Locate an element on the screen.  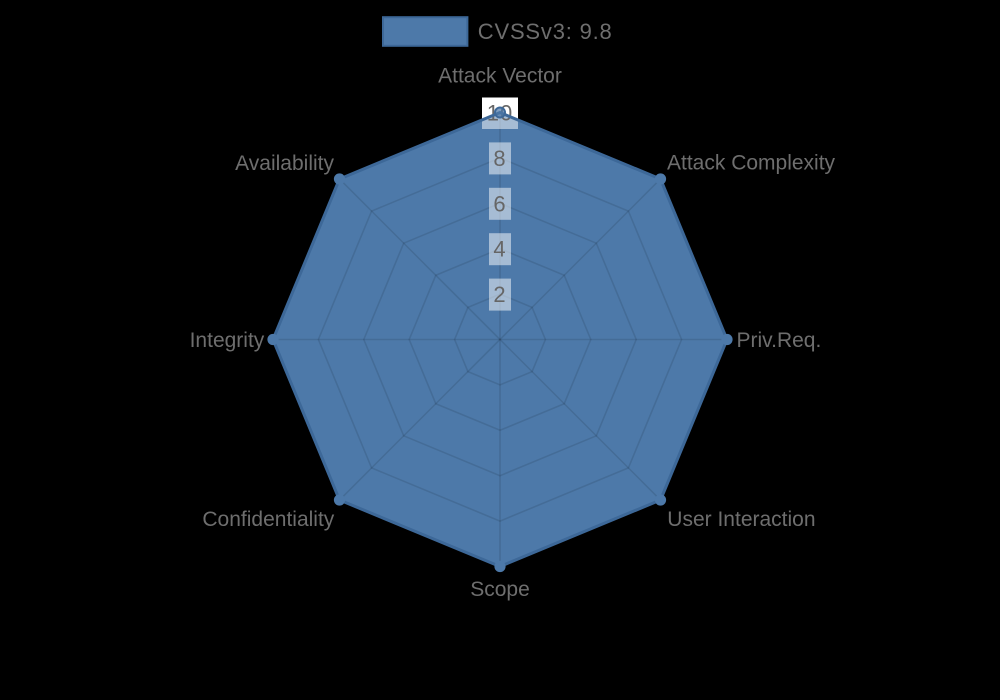
svg-text: CVSSv3: 9.8 is located at coordinates (545, 31).